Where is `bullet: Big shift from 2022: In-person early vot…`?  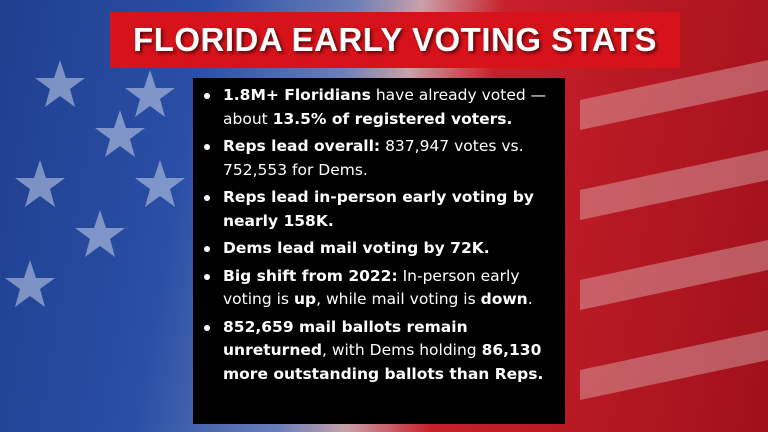
bullet: Big shift from 2022: In-person early vot… is located at coordinates (377, 288).